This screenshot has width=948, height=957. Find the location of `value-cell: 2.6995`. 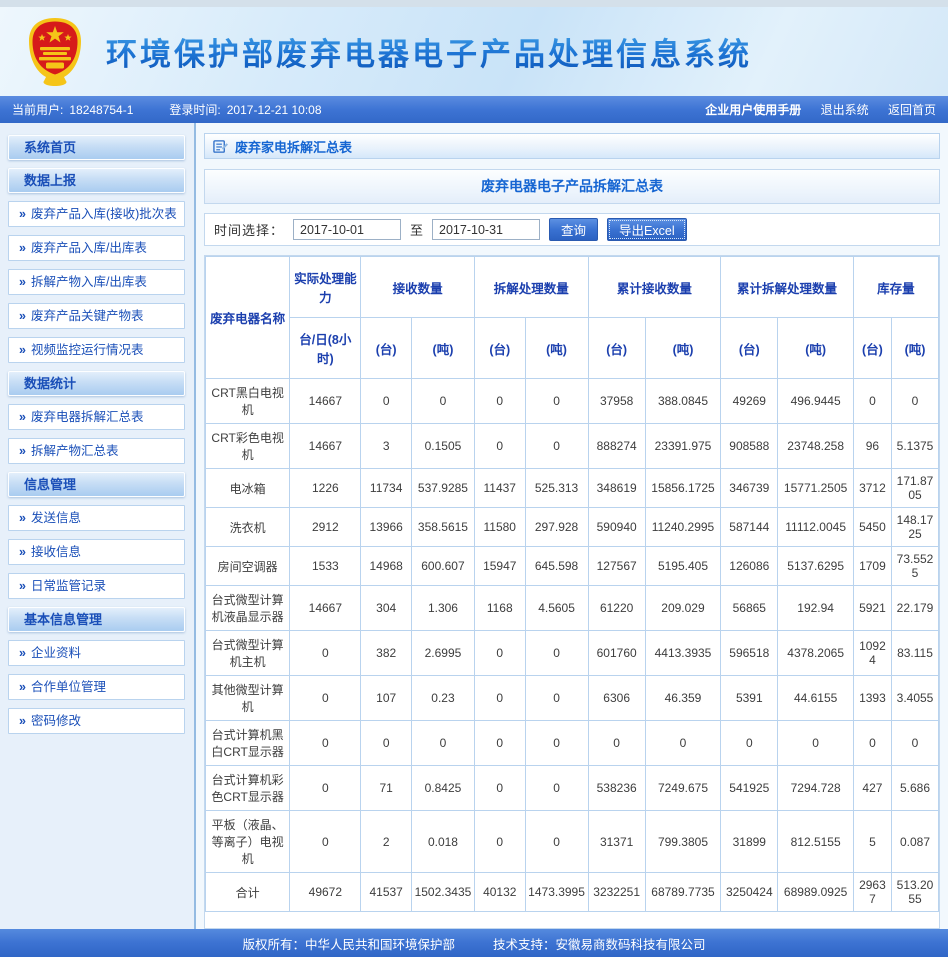

value-cell: 2.6995 is located at coordinates (442, 653).